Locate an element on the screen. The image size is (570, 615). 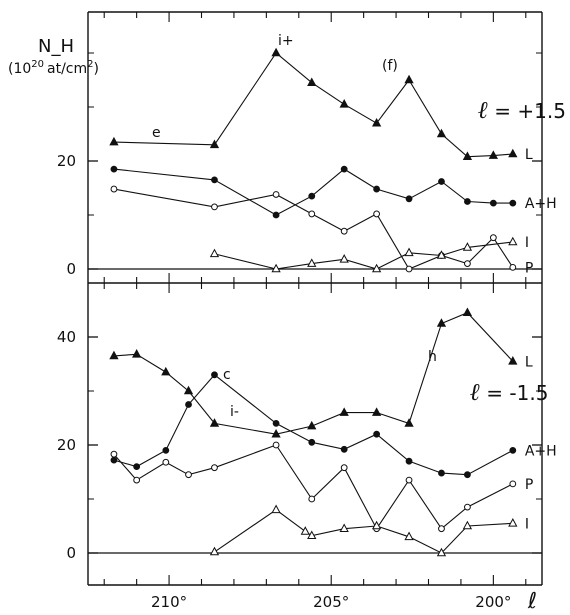
y-axis-label: N_H is located at coordinates (56, 46).